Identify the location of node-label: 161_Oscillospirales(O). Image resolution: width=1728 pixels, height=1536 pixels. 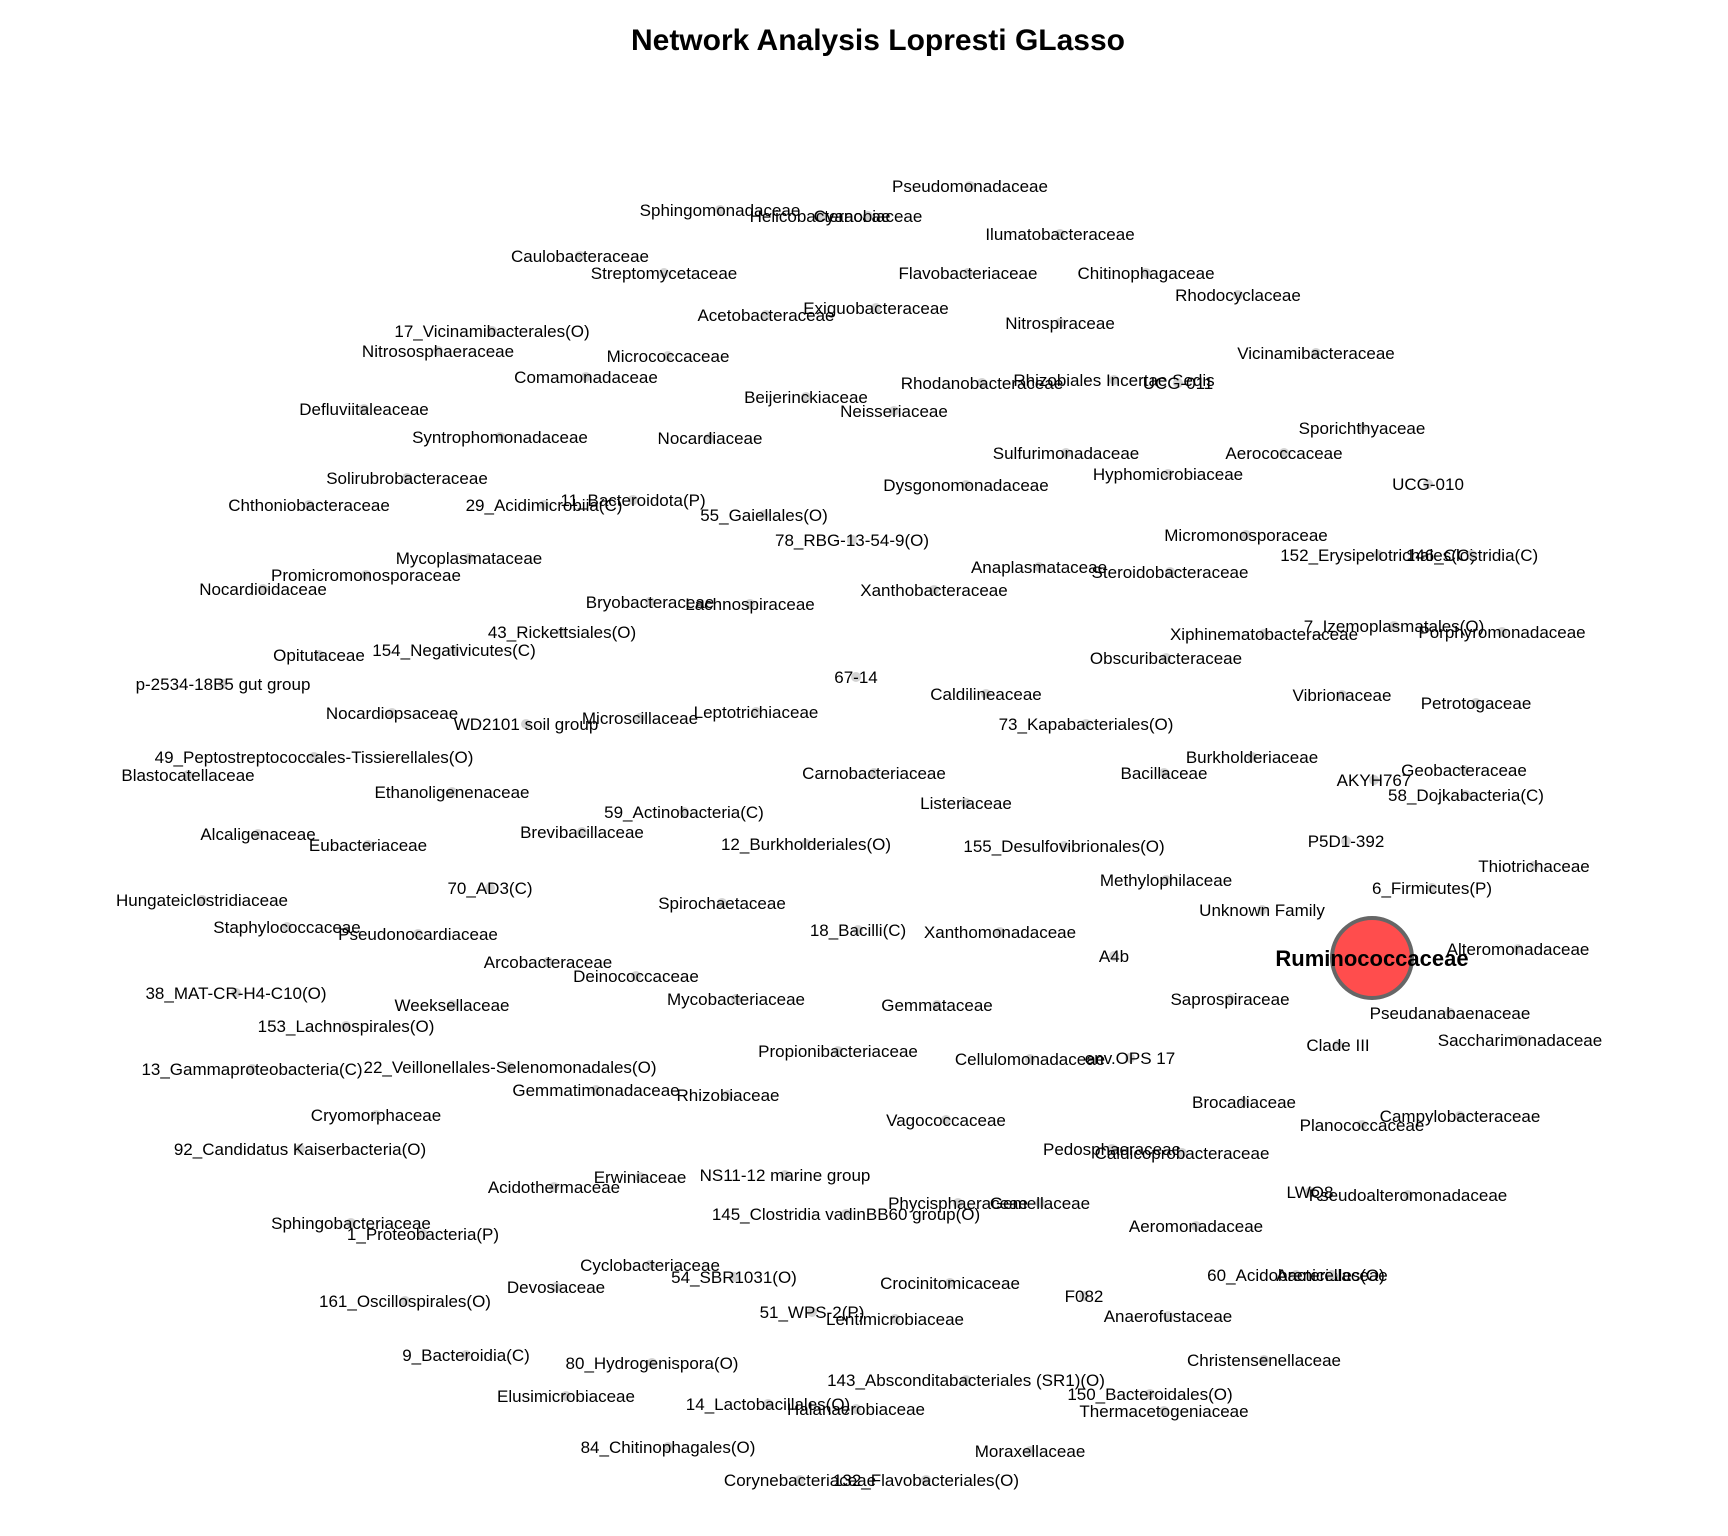
(405, 1301).